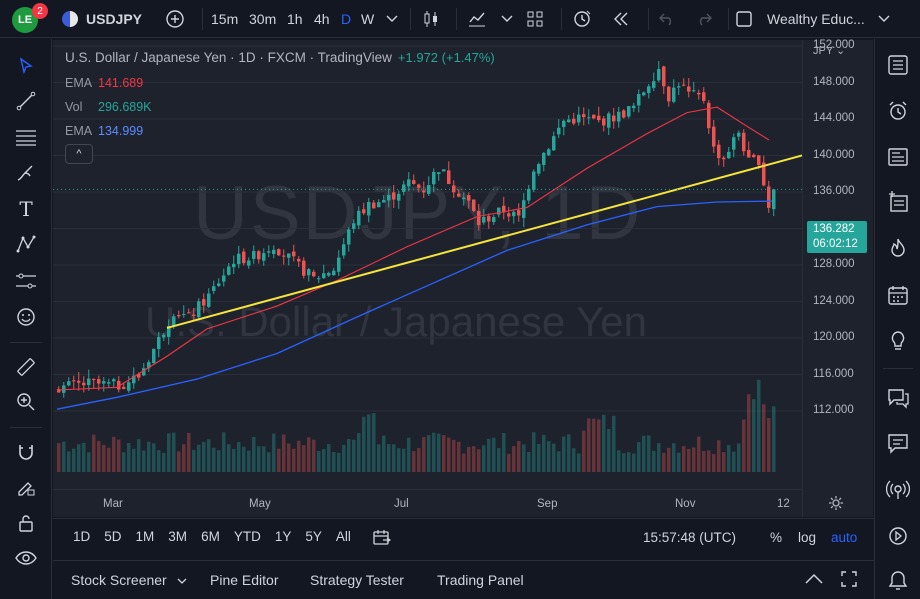  What do you see at coordinates (582, 19) in the screenshot?
I see `alert-clock-icon` at bounding box center [582, 19].